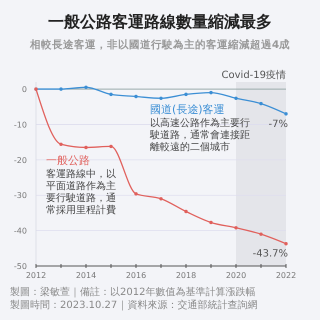 The height and width of the screenshot is (320, 320). I want to click on x-tick-label: 2018, so click(186, 275).